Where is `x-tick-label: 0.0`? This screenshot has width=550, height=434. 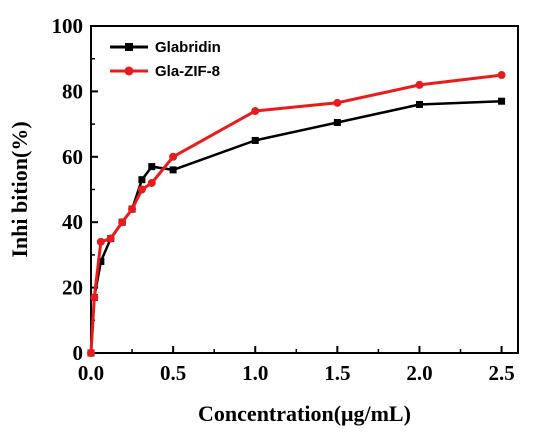 x-tick-label: 0.0 is located at coordinates (91, 373).